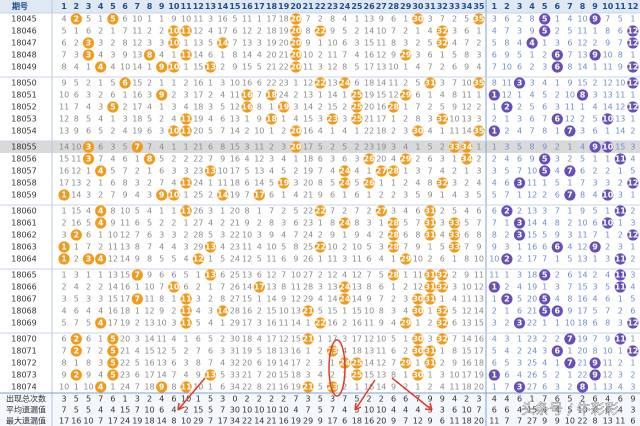 Image resolution: width=640 pixels, height=426 pixels. What do you see at coordinates (381, 171) in the screenshot?
I see `drawn-number: 27` at bounding box center [381, 171].